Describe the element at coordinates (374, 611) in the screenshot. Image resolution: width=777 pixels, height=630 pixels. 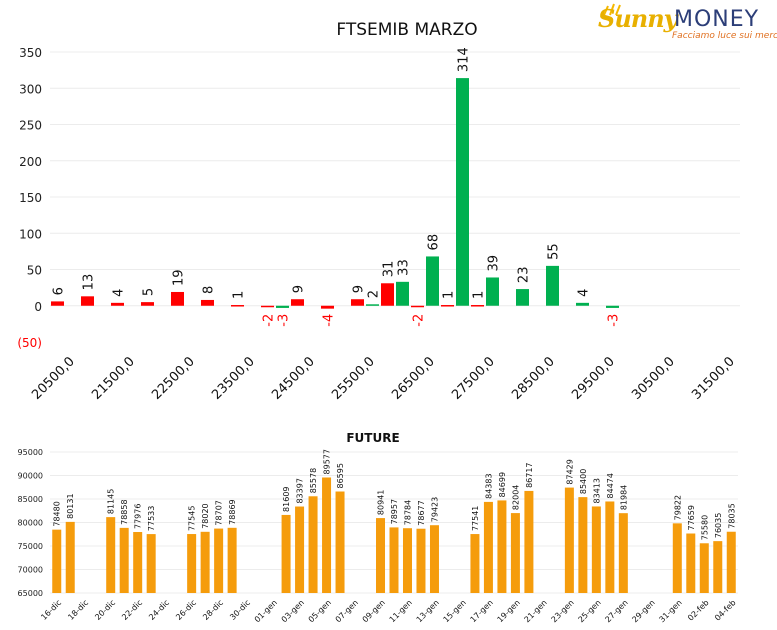
I see `x-tick-label: 09-gen` at that location.